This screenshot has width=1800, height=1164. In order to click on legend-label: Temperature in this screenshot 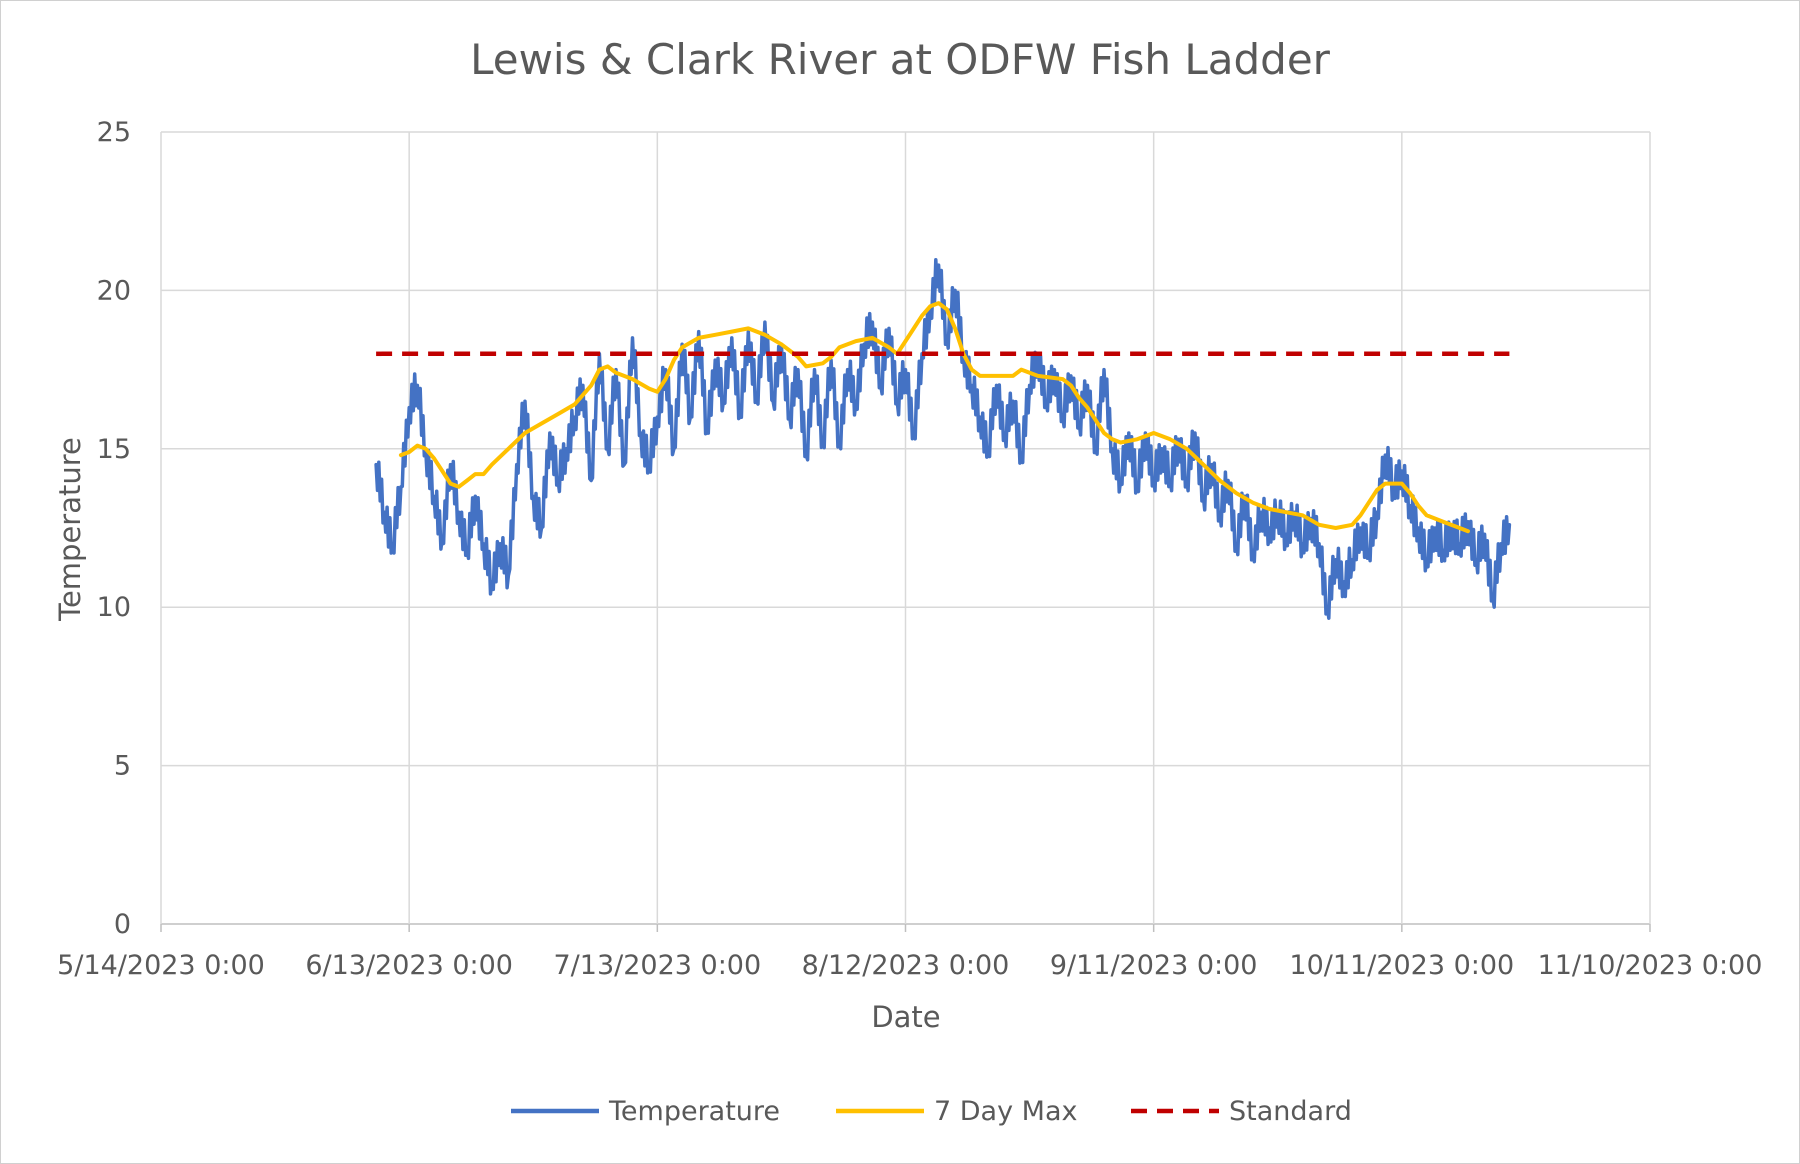, I will do `click(694, 1111)`.